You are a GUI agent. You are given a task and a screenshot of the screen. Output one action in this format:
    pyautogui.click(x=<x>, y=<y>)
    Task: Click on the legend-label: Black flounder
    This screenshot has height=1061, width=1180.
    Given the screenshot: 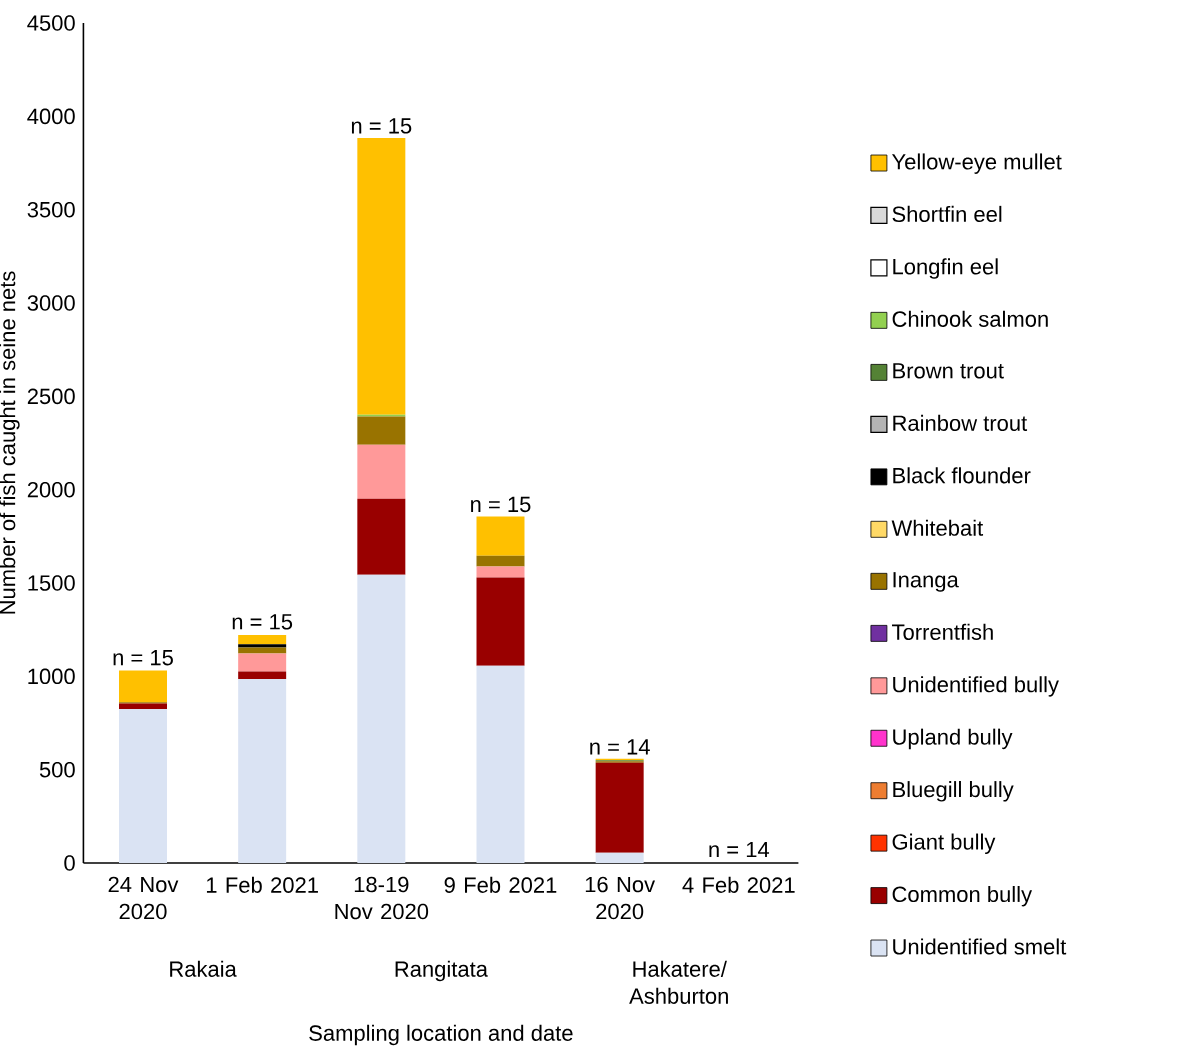 What is the action you would take?
    pyautogui.click(x=962, y=475)
    